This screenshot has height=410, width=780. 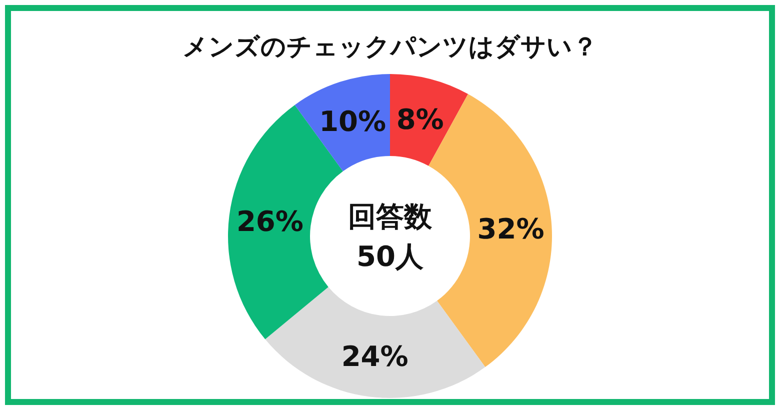 I want to click on data-label: 26%, so click(x=270, y=221).